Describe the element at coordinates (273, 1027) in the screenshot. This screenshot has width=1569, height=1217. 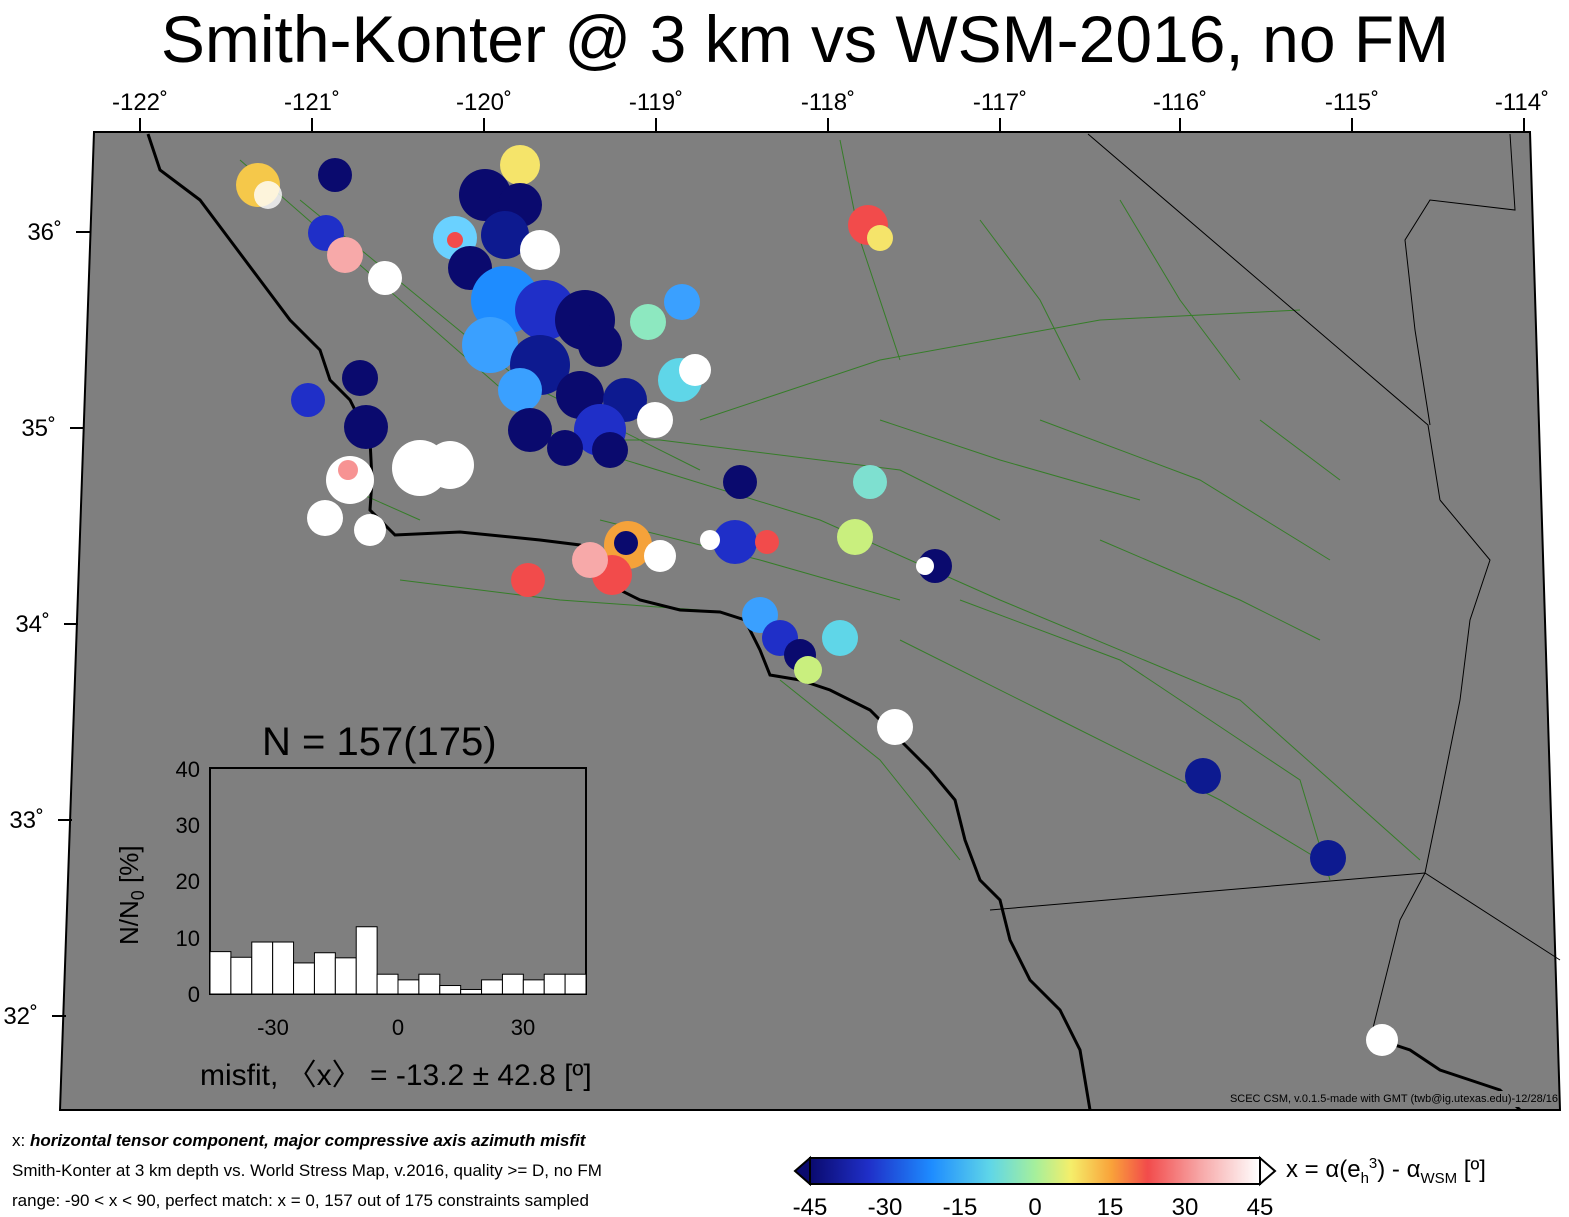
I see `hist-x-tick: -30` at that location.